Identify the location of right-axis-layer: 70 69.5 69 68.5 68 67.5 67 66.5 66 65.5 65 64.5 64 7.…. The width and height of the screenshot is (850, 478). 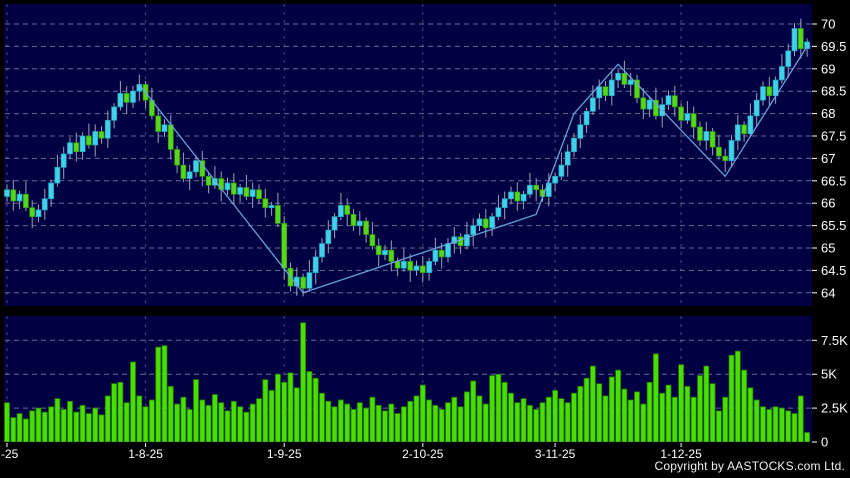
(830, 233).